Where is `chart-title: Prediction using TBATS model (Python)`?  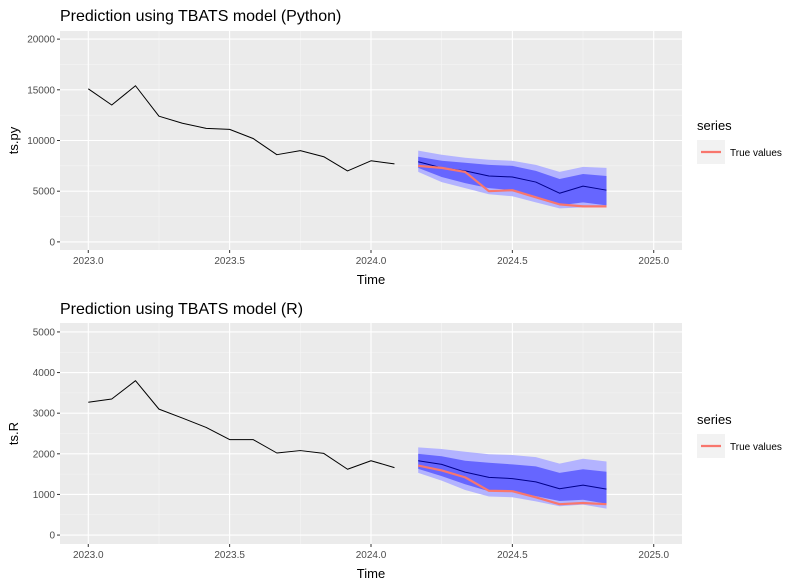
chart-title: Prediction using TBATS model (Python) is located at coordinates (200, 16).